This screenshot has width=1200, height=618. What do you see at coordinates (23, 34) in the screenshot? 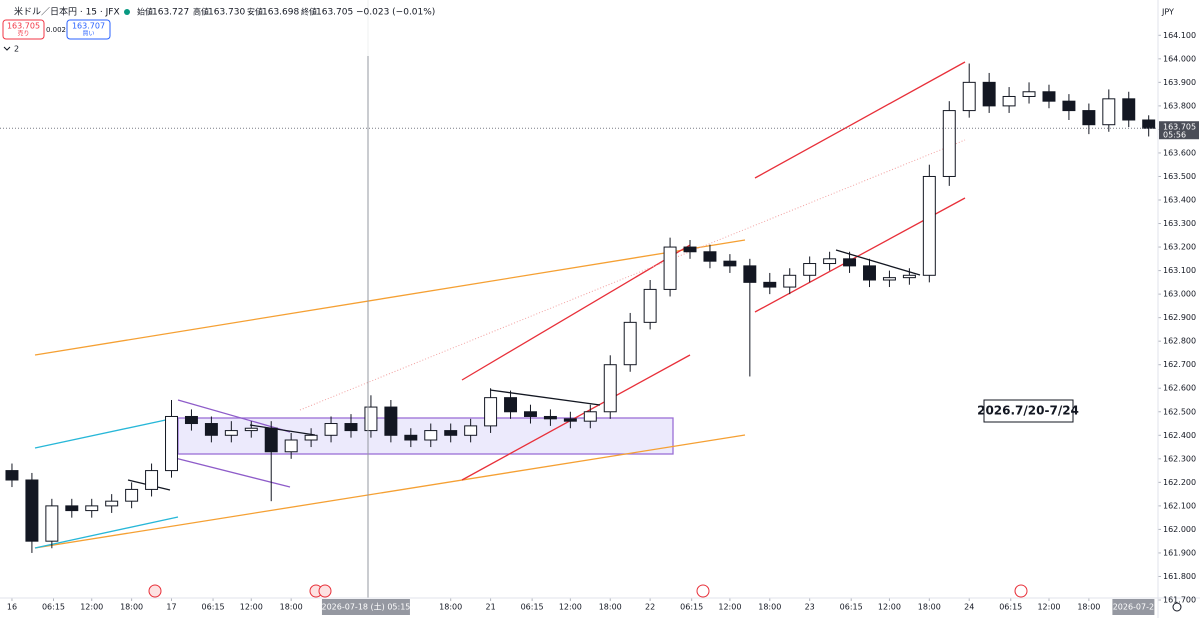
I see `sell-label: 売り` at bounding box center [23, 34].